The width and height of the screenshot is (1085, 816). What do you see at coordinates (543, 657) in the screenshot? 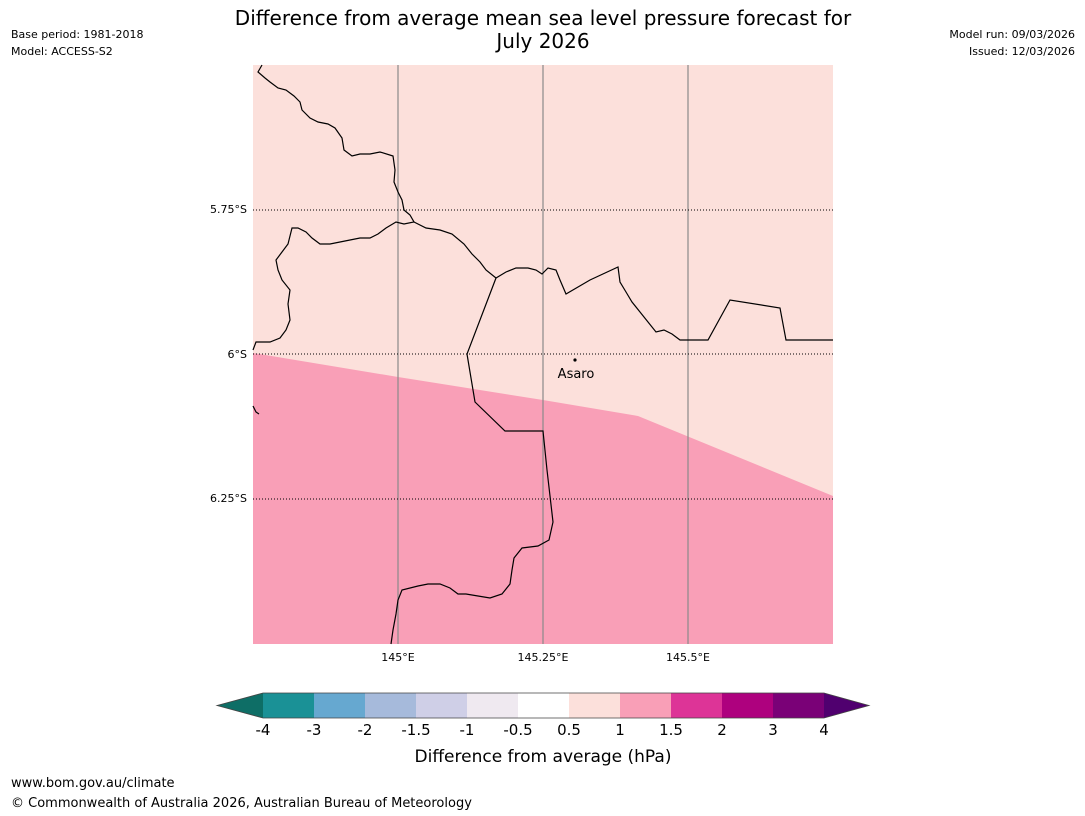
I see `lon-label-145-25: 145.25°E` at bounding box center [543, 657].